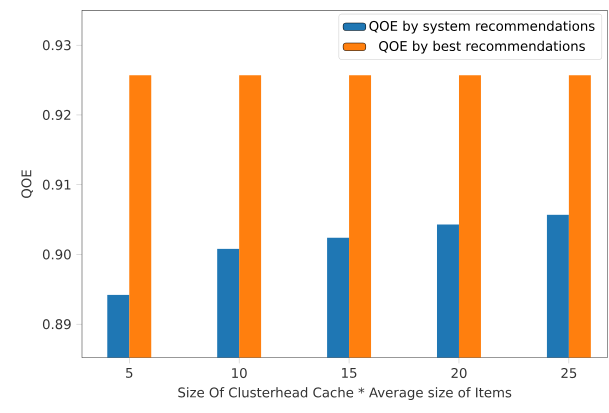 The height and width of the screenshot is (413, 609). Describe the element at coordinates (349, 373) in the screenshot. I see `x-tick-label: 15` at that location.